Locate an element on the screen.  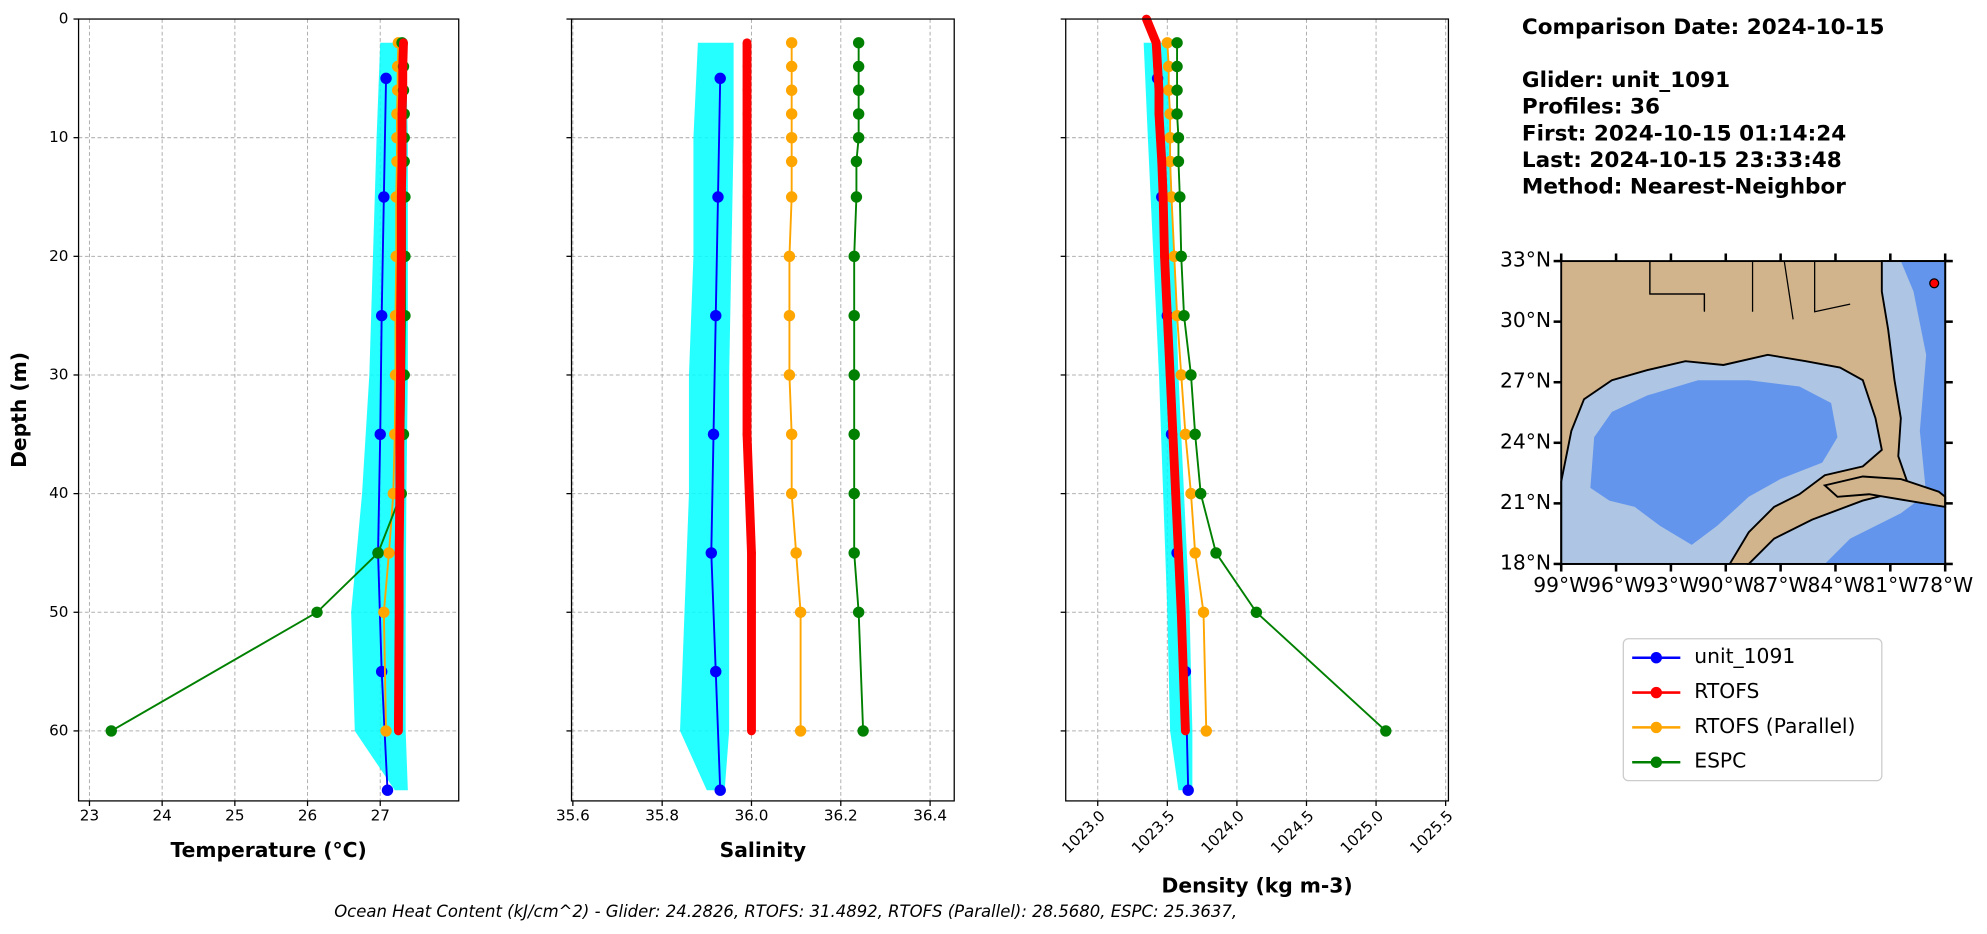
map-deep is located at coordinates (1714, 462).